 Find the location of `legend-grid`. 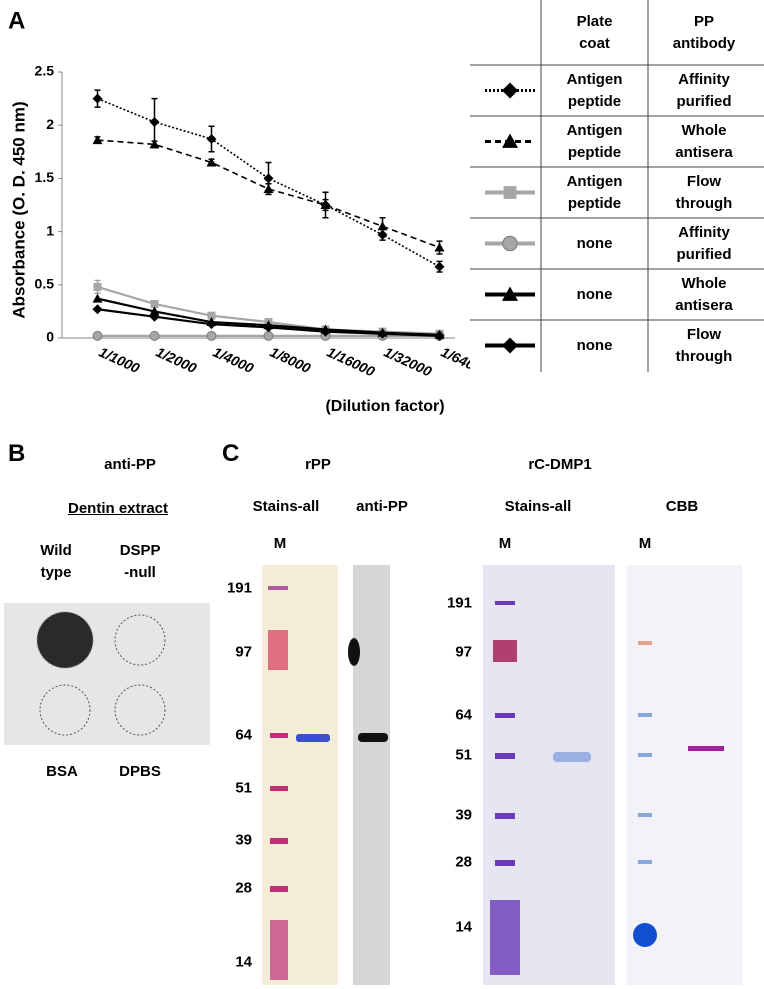

legend-grid is located at coordinates (617, 186).